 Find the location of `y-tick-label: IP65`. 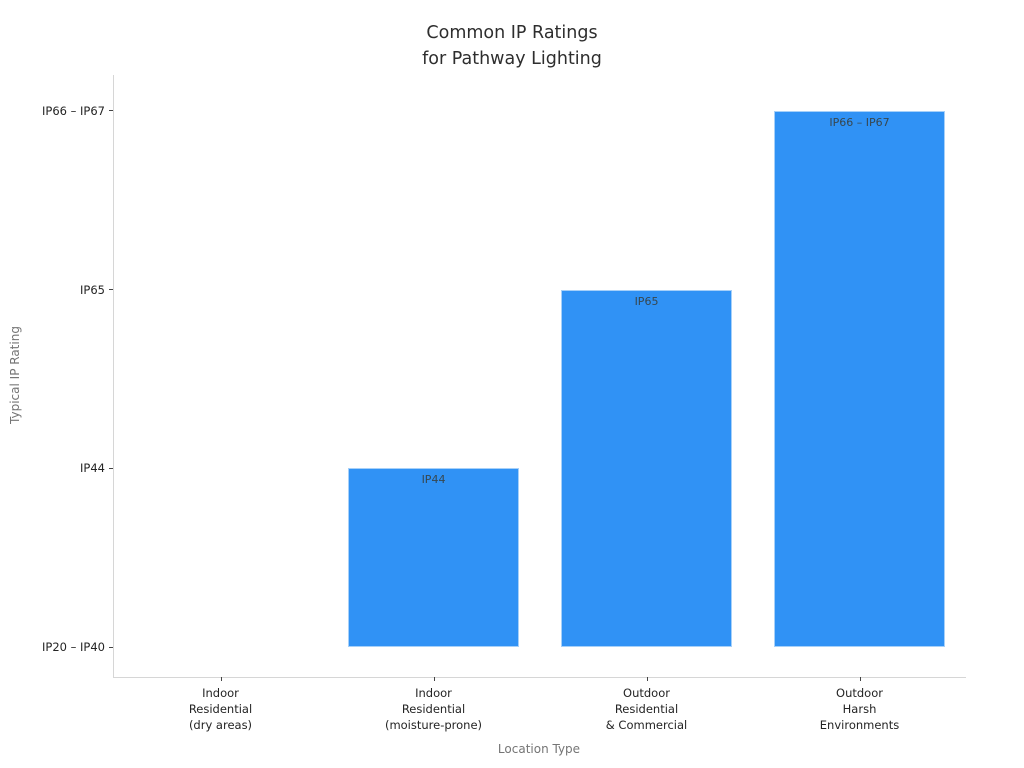

y-tick-label: IP65 is located at coordinates (92, 289).